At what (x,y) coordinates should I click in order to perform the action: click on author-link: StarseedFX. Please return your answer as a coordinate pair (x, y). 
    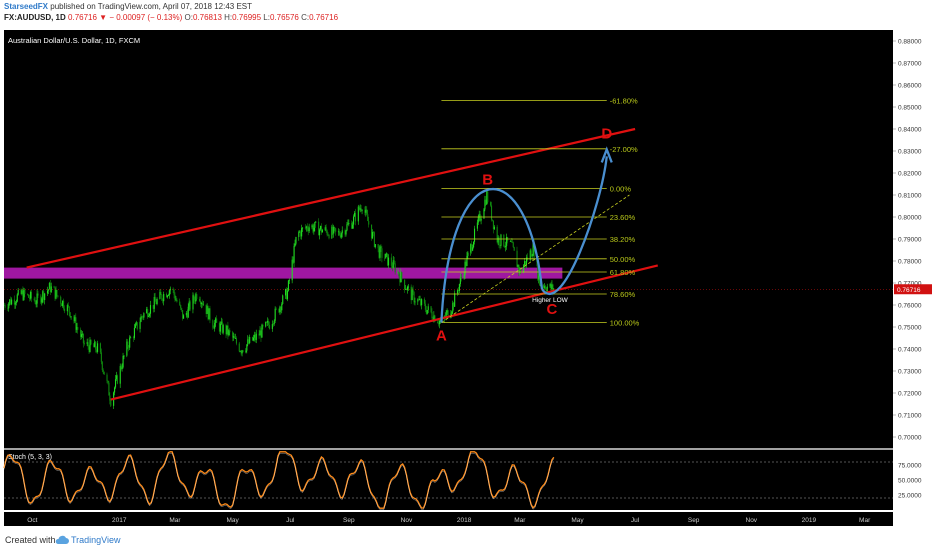
    Looking at the image, I should click on (26, 6).